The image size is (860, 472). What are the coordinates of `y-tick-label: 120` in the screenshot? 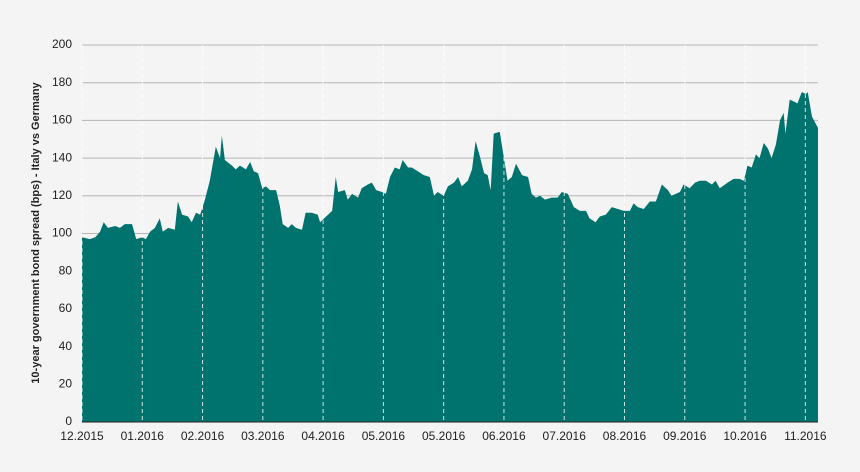 It's located at (62, 195).